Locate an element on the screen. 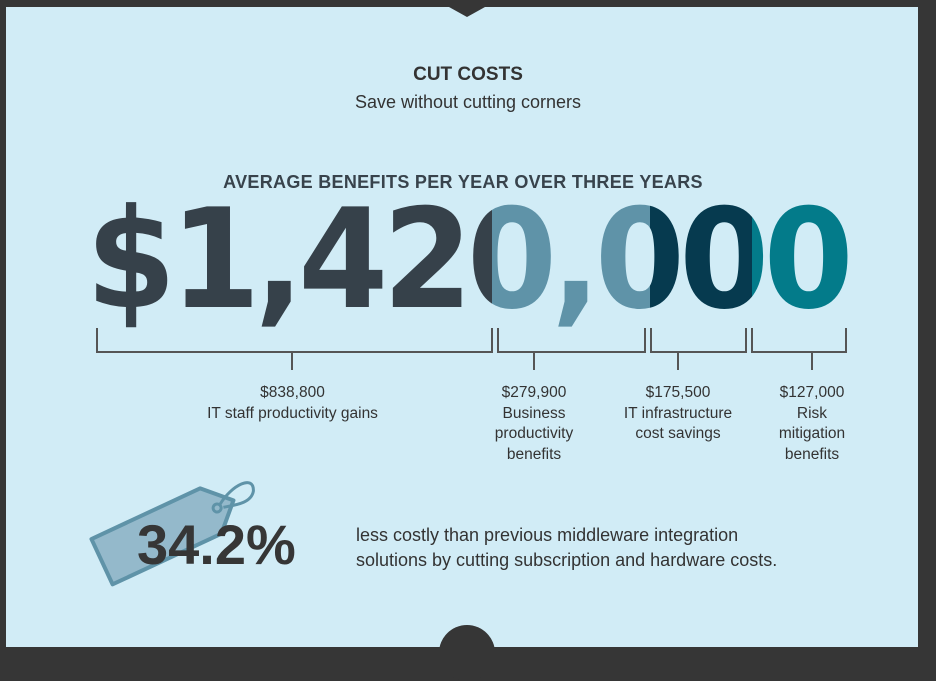 The width and height of the screenshot is (936, 681). breakdown-infrastructure: $175,500 IT infrastructure cost savings is located at coordinates (678, 414).